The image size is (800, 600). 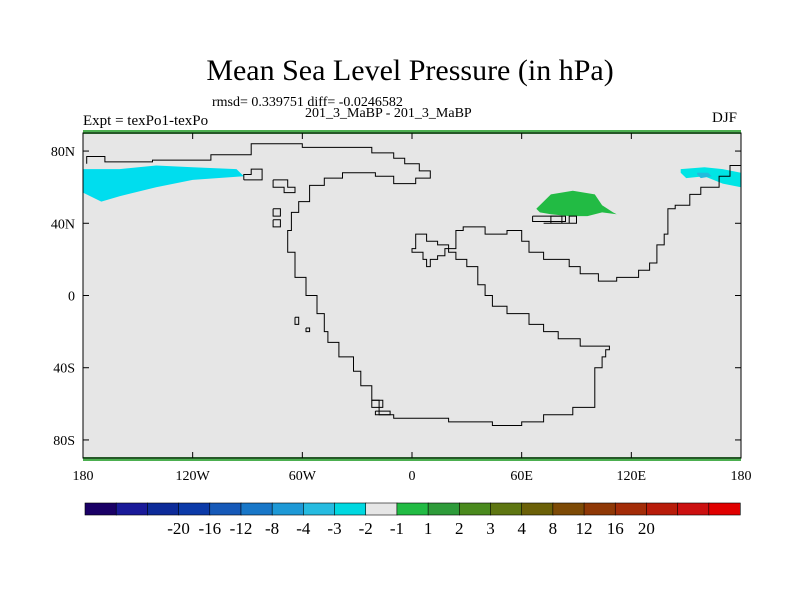 What do you see at coordinates (303, 476) in the screenshot?
I see `x-tick-label-2: 60W` at bounding box center [303, 476].